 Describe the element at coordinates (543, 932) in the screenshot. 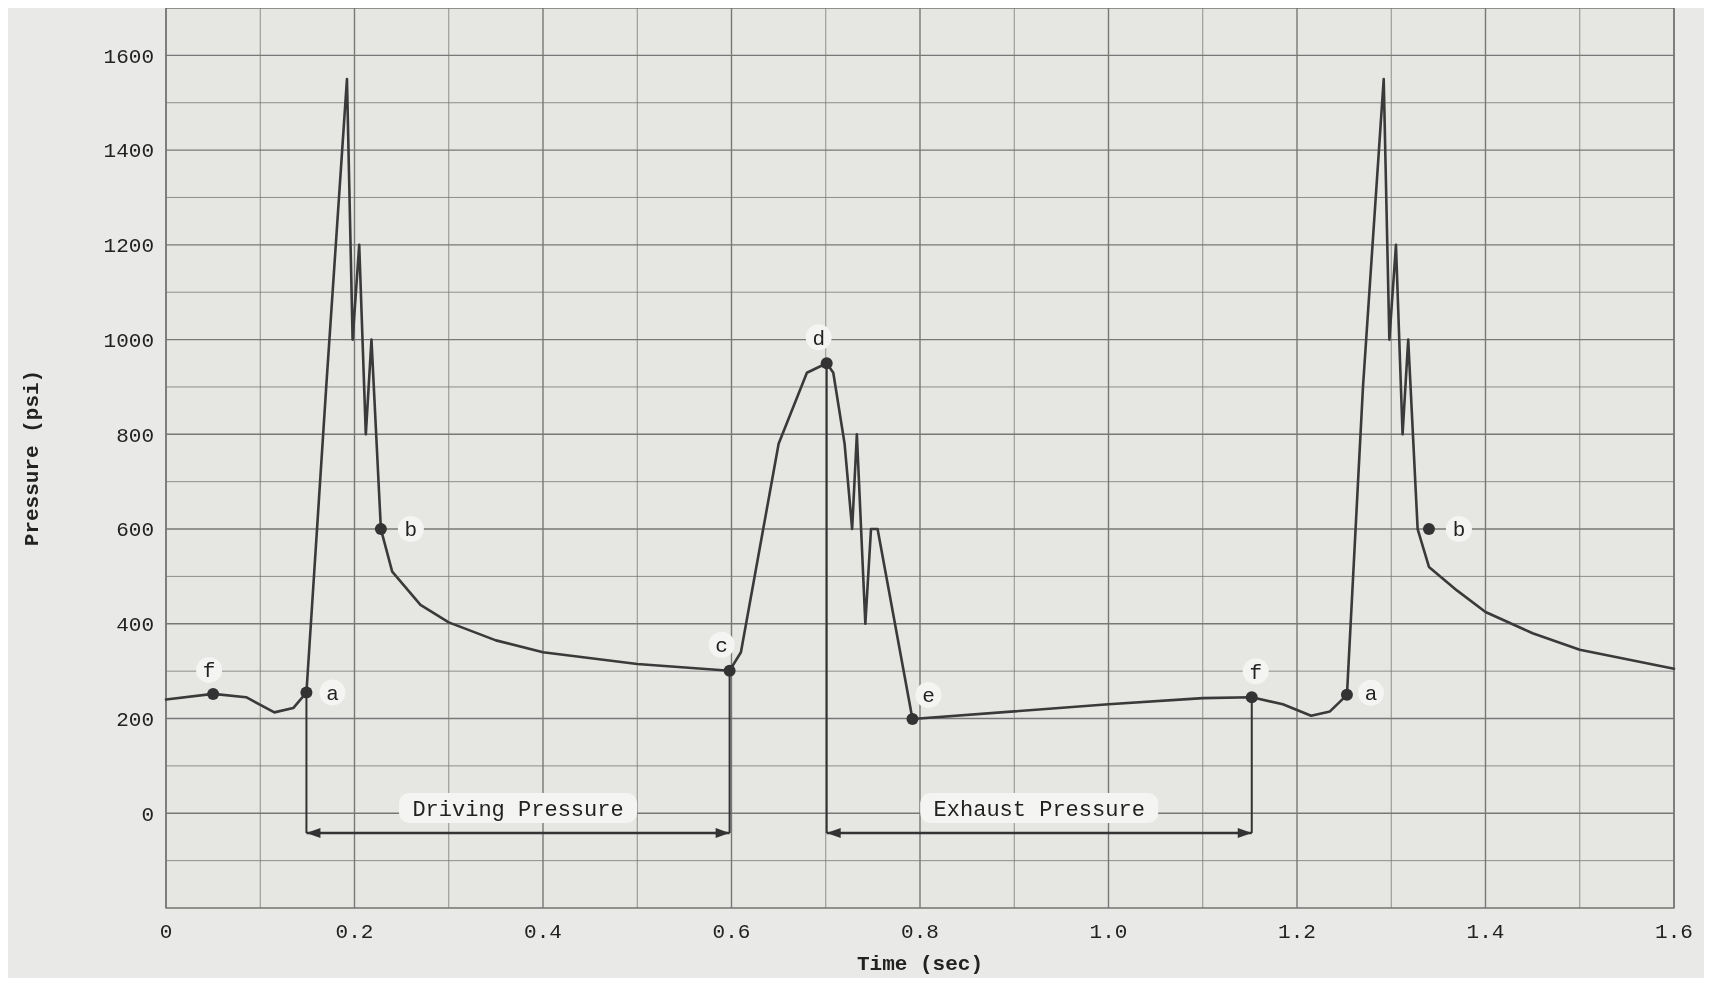

I see `x-tick-label: 0.4` at that location.